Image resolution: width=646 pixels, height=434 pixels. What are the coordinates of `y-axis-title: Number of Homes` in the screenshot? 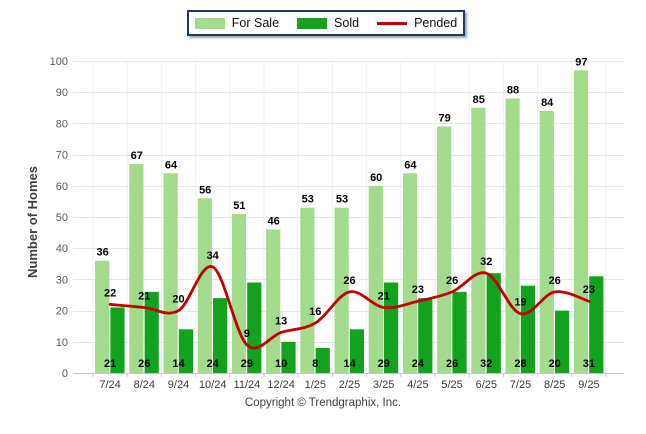 It's located at (32, 222).